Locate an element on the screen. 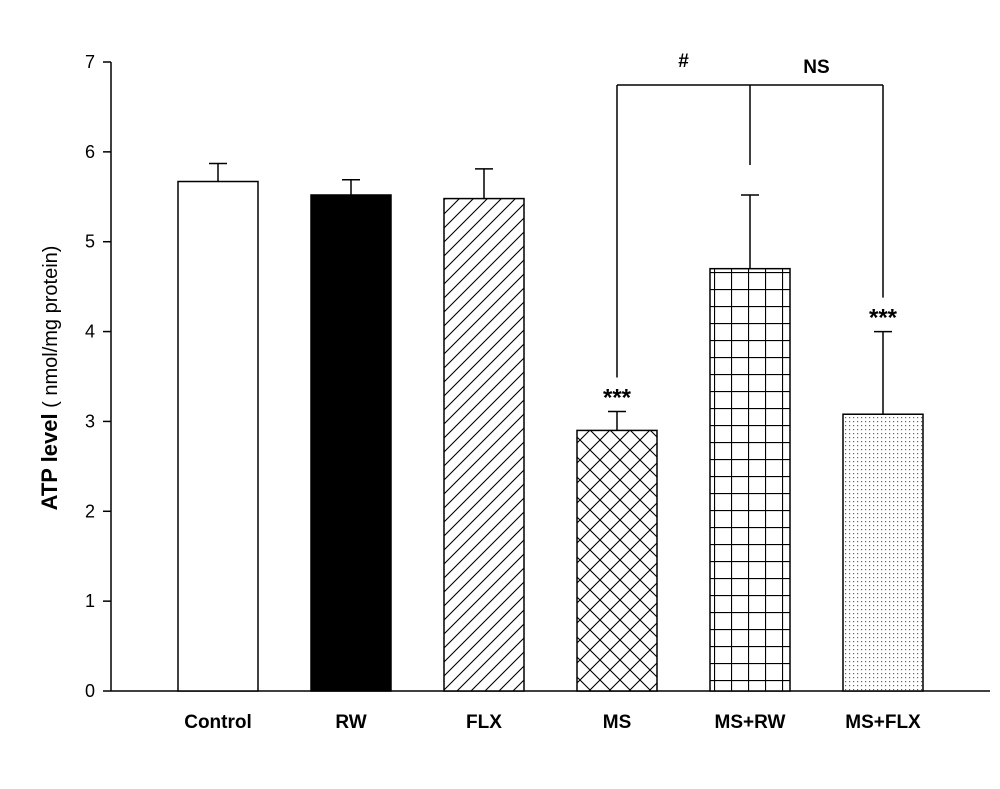 This screenshot has width=1000, height=789. y-axis-label: ATP level ( nmol/mg protein) is located at coordinates (49, 378).